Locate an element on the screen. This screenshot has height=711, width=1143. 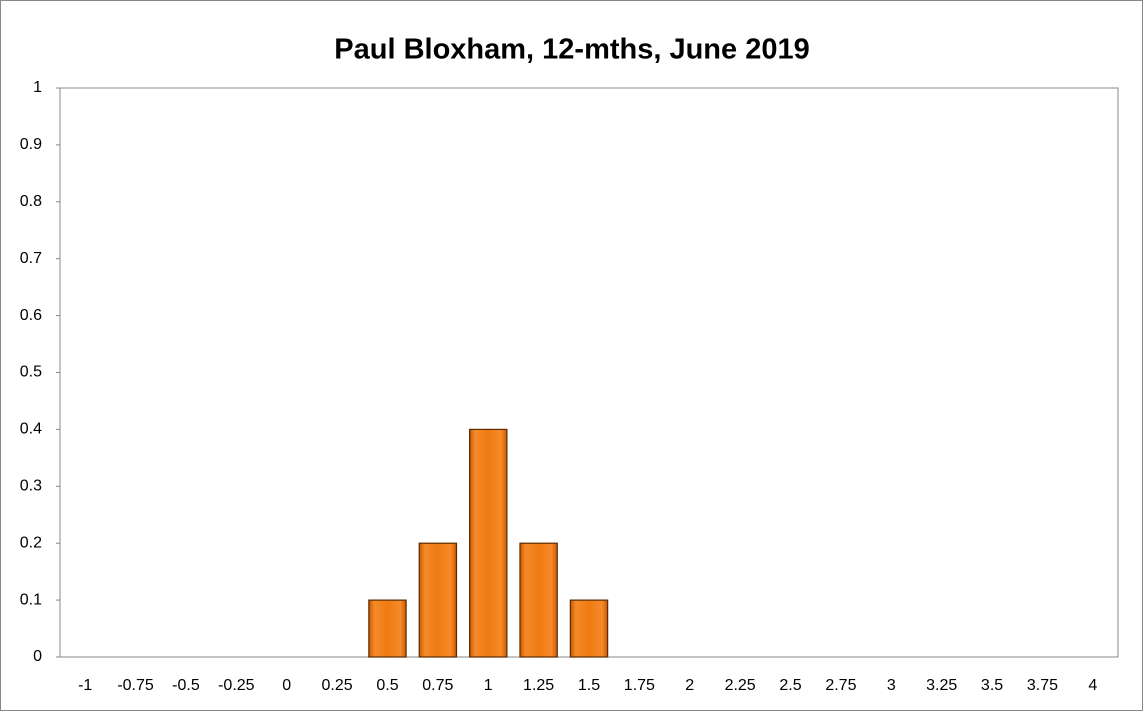
y-tick-label: 0.4 is located at coordinates (31, 429).